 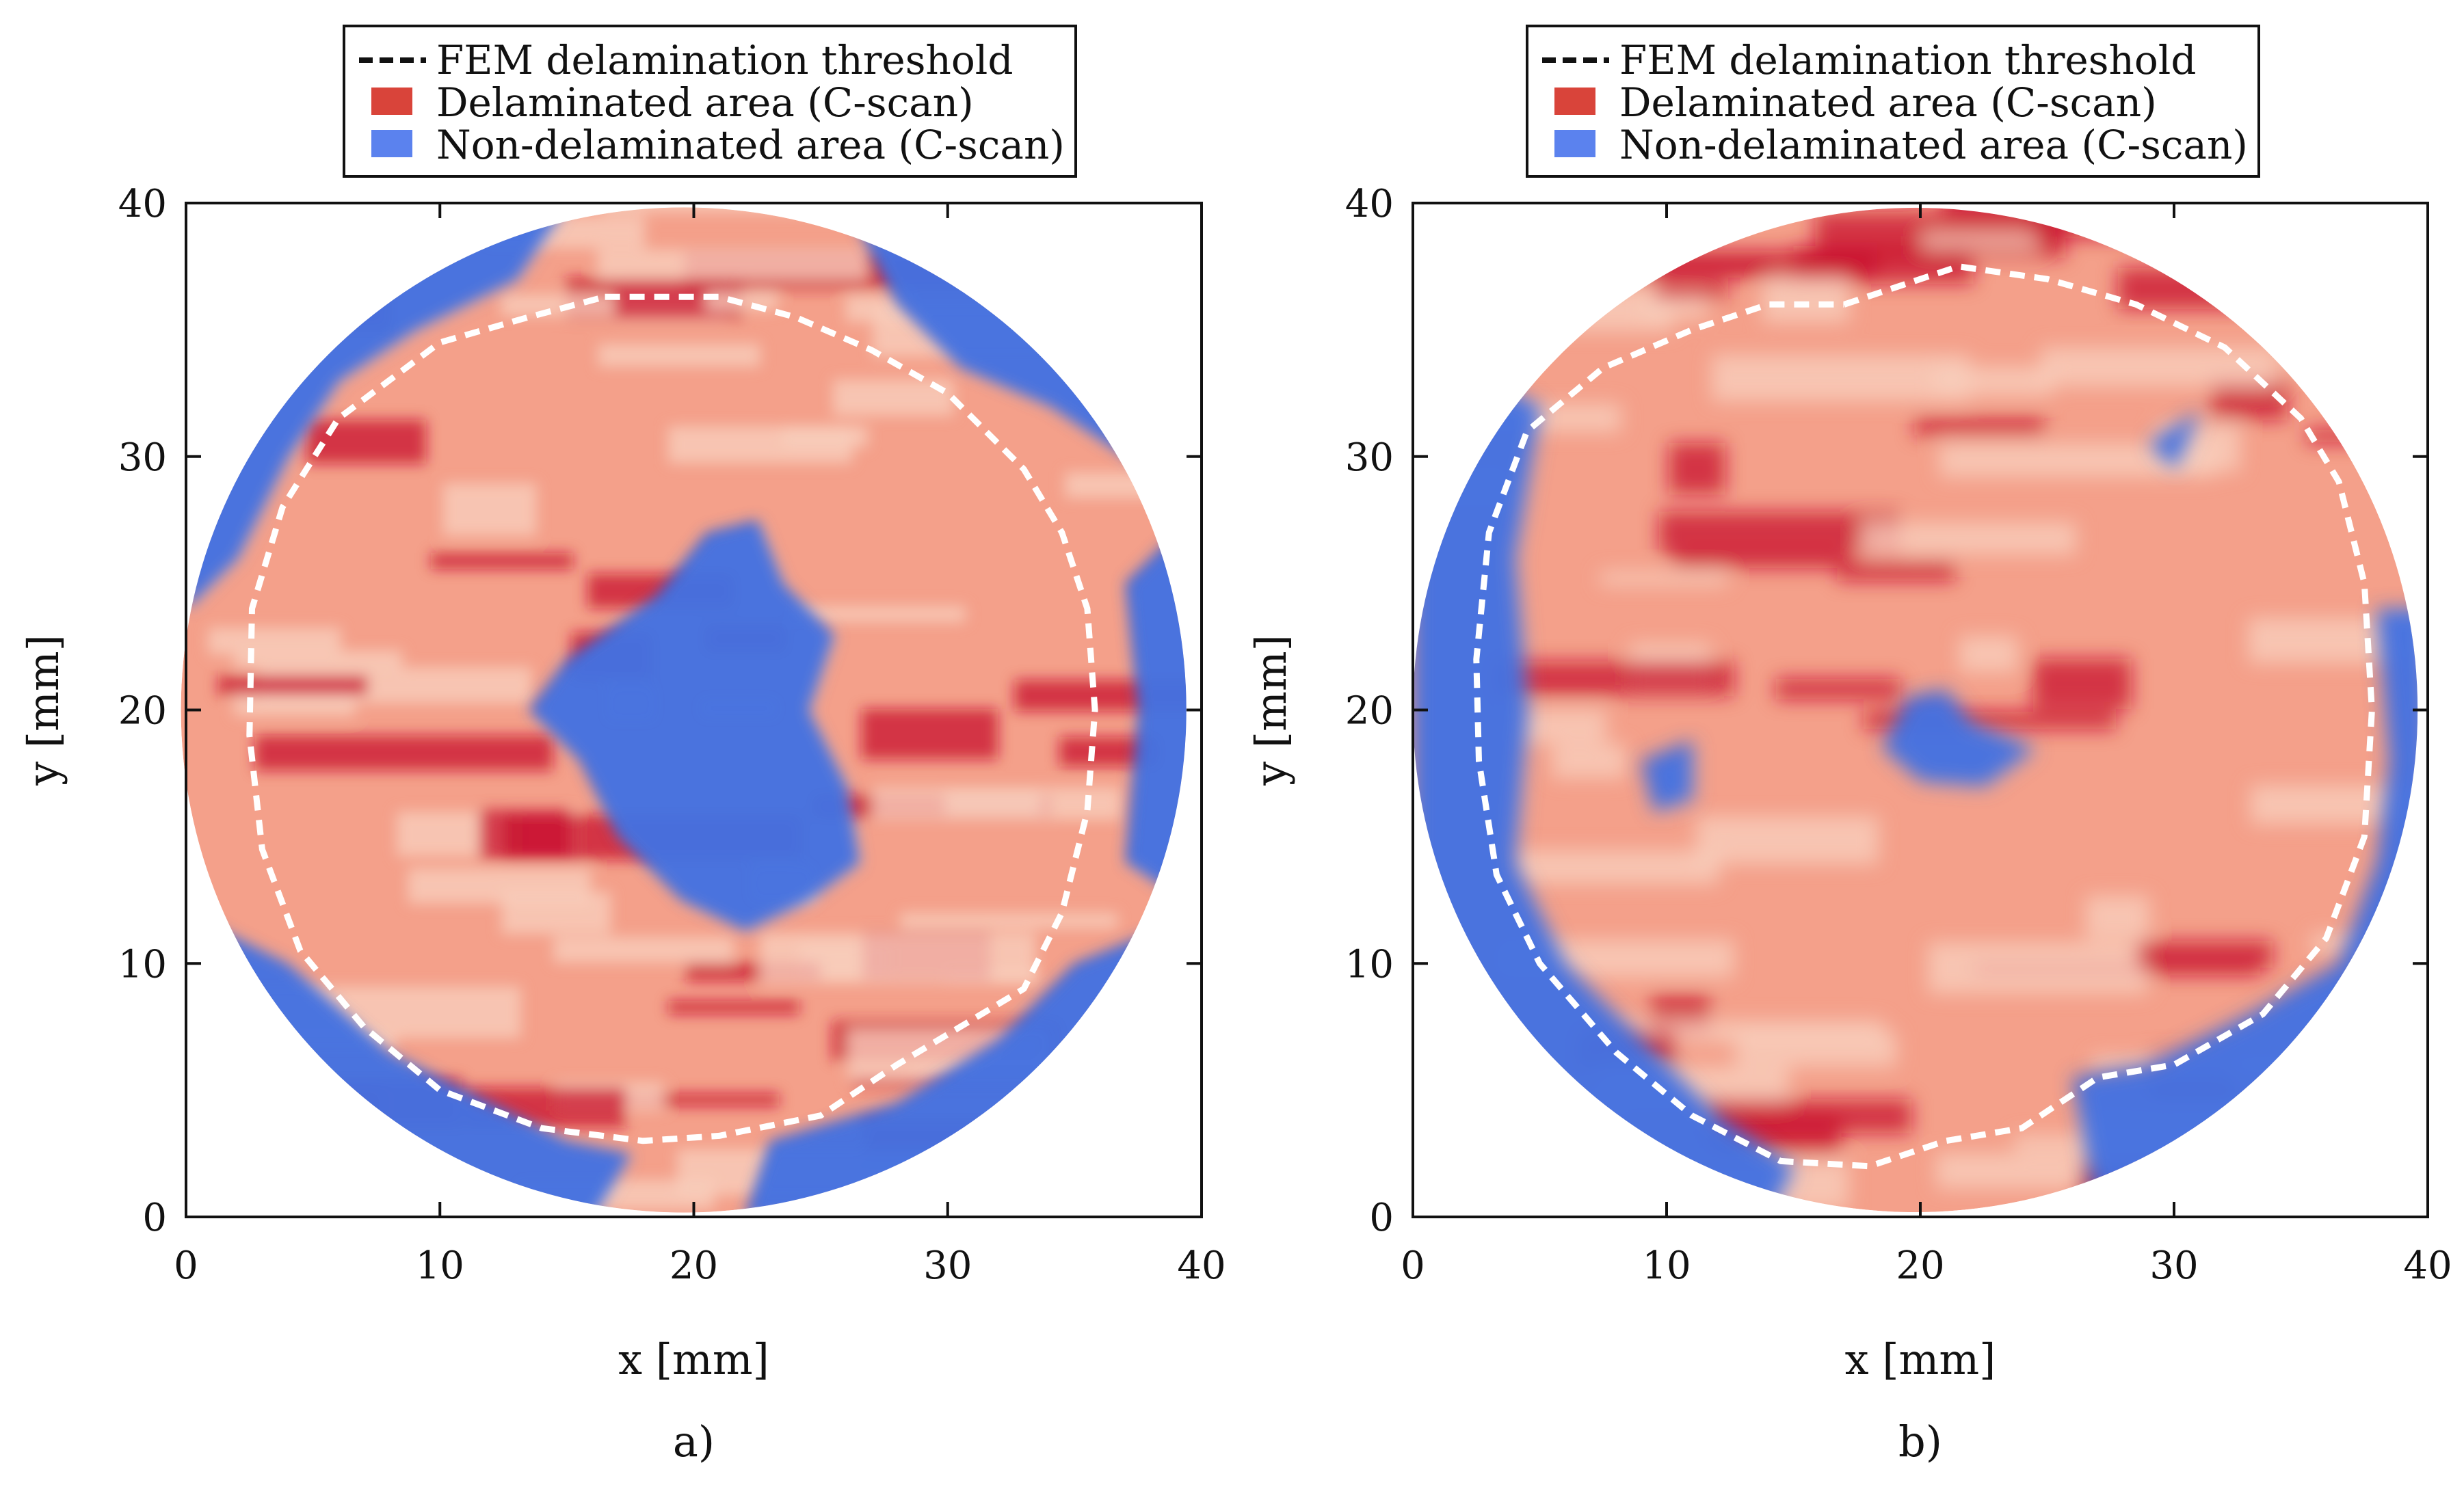 I want to click on y-tick-label: 10, so click(x=142, y=964).